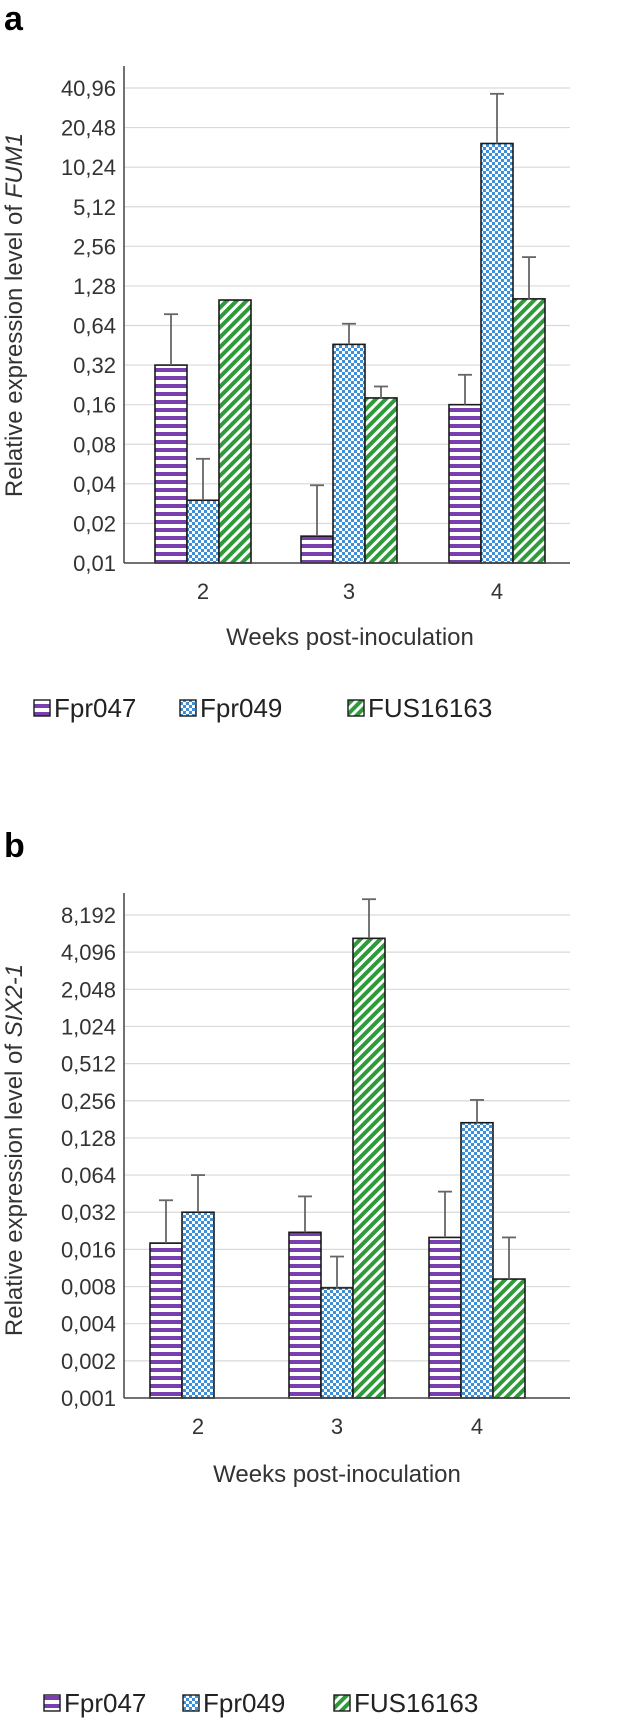 This screenshot has height=1733, width=634. I want to click on y-tick-label: 4,096, so click(88, 952).